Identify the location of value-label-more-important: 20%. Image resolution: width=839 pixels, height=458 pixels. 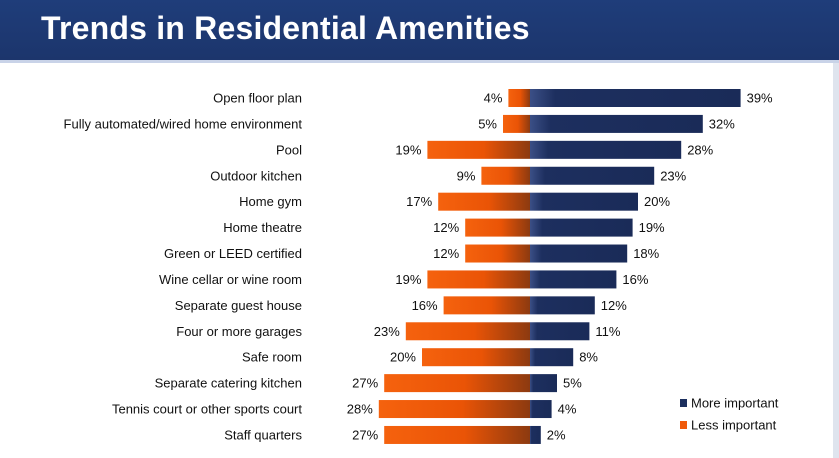
(657, 201).